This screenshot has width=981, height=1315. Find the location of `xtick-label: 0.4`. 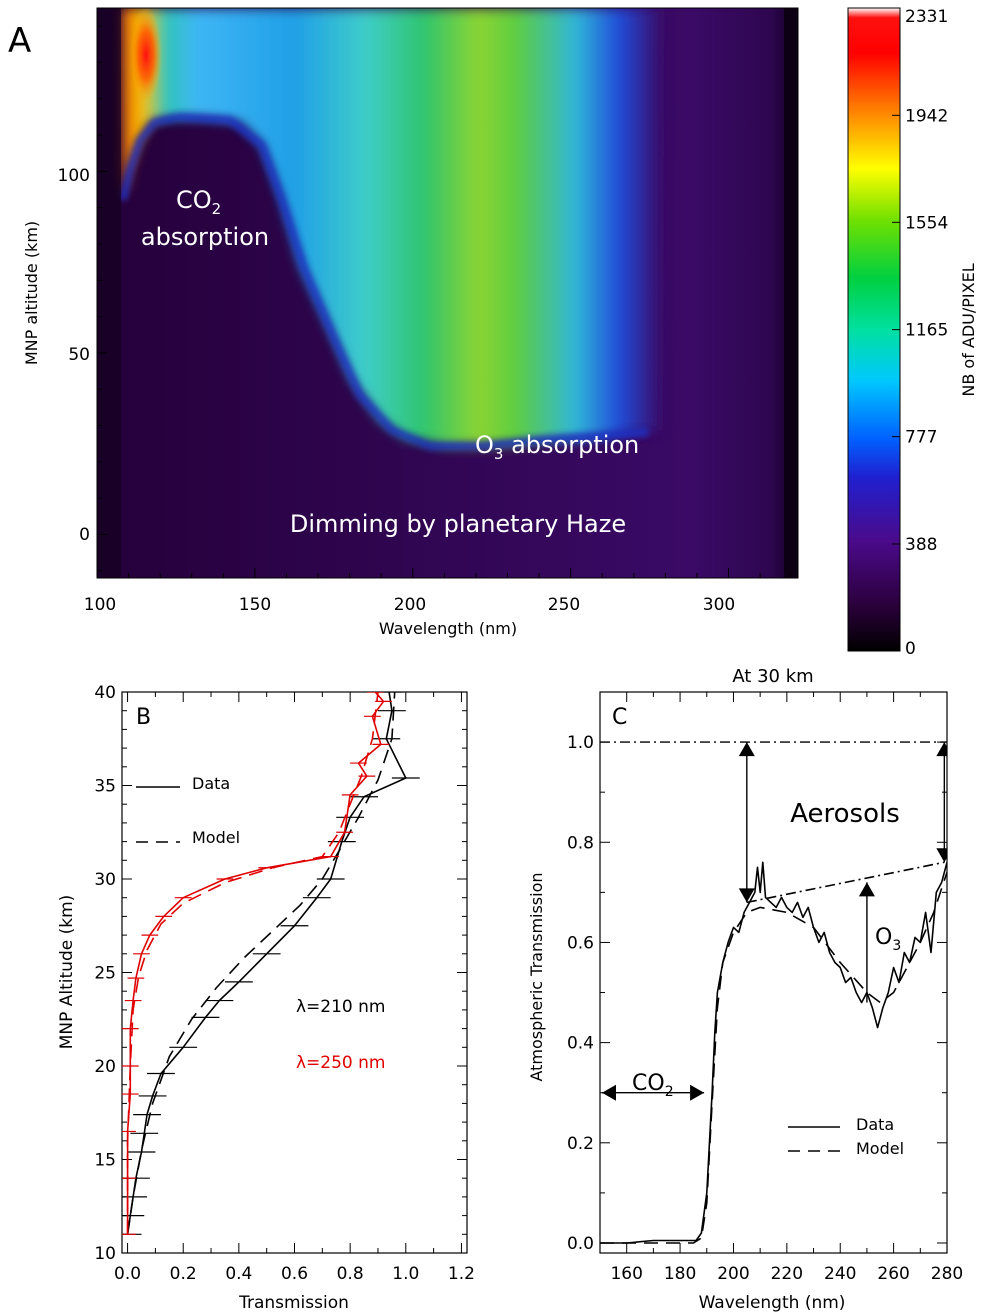

xtick-label: 0.4 is located at coordinates (238, 1274).